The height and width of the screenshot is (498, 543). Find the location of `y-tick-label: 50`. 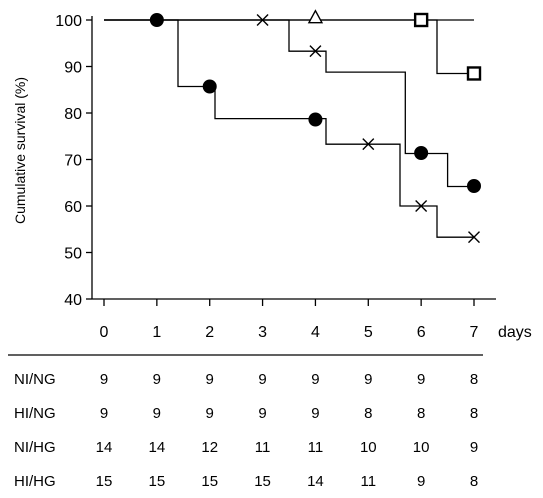

y-tick-label: 50 is located at coordinates (73, 254).